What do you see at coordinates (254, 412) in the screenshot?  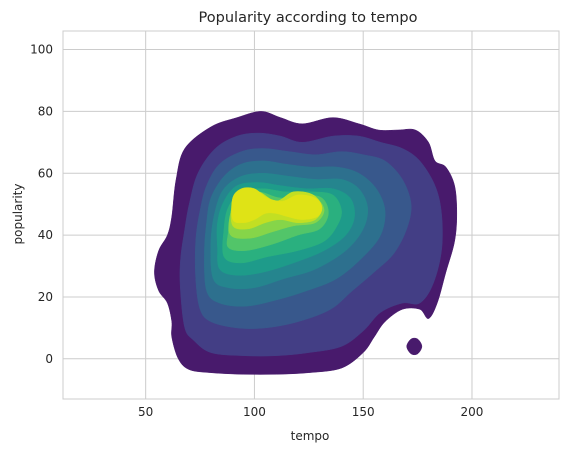 I see `x-tick-label: 100` at bounding box center [254, 412].